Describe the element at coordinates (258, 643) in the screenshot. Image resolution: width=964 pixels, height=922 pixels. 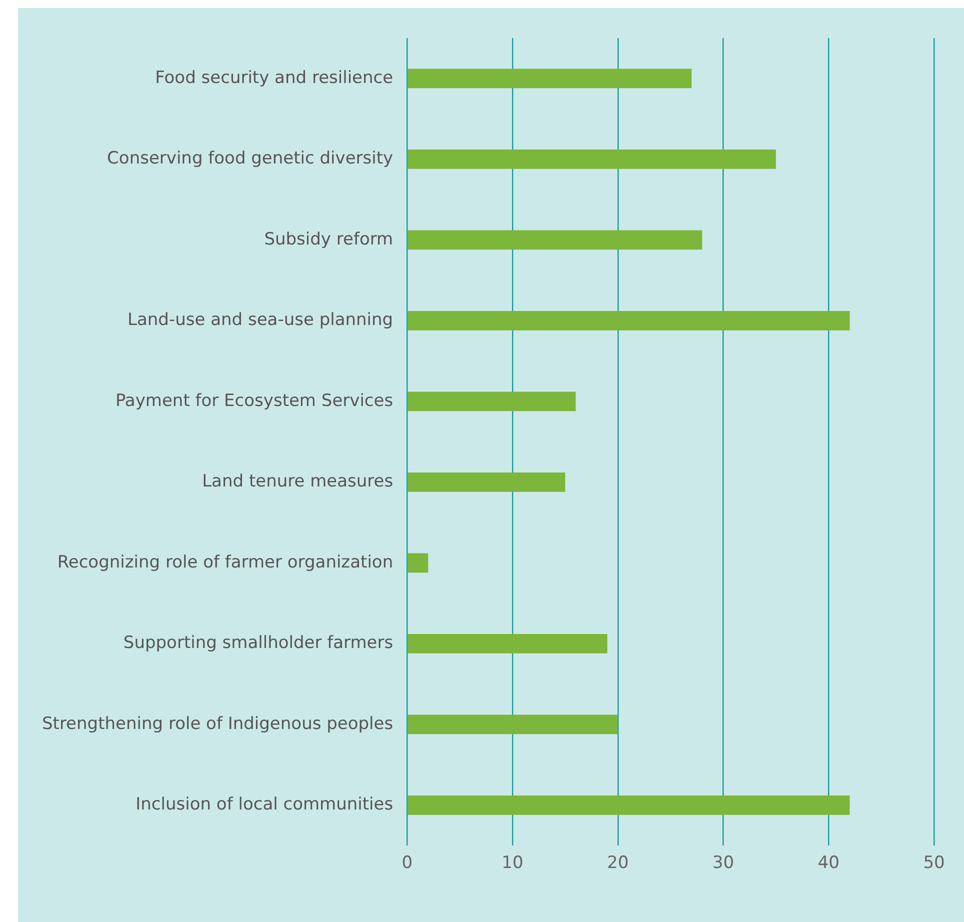
I see `y-tick-label: Supporting smallholder farmers` at that location.